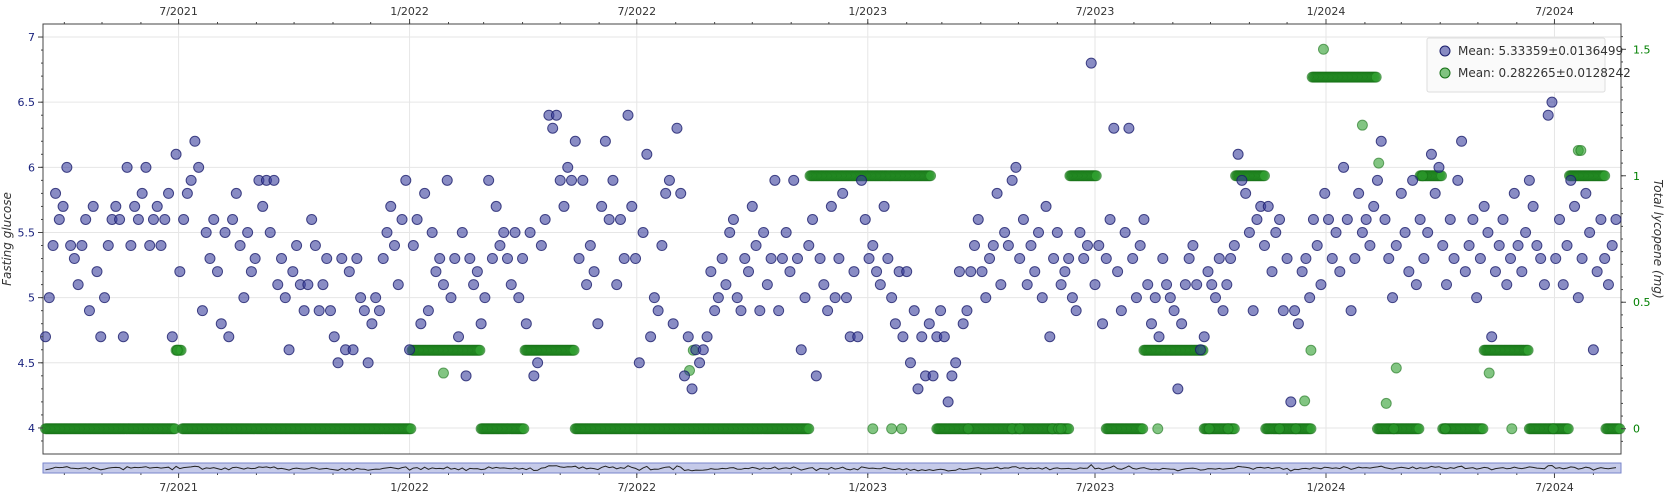 The height and width of the screenshot is (500, 1671). Describe the element at coordinates (867, 11) in the screenshot. I see `x-top-tick-label: 1/2023` at that location.